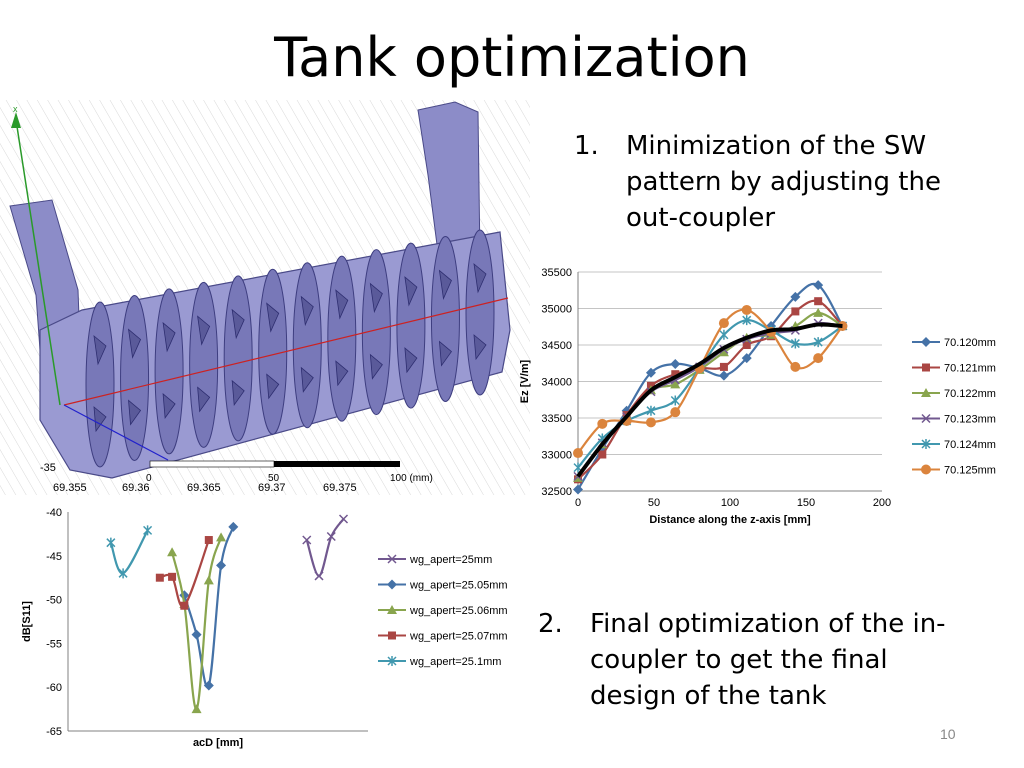 Image resolution: width=1024 pixels, height=768 pixels. Describe the element at coordinates (204, 488) in the screenshot. I see `fragment-tick-x: 69.365` at that location.